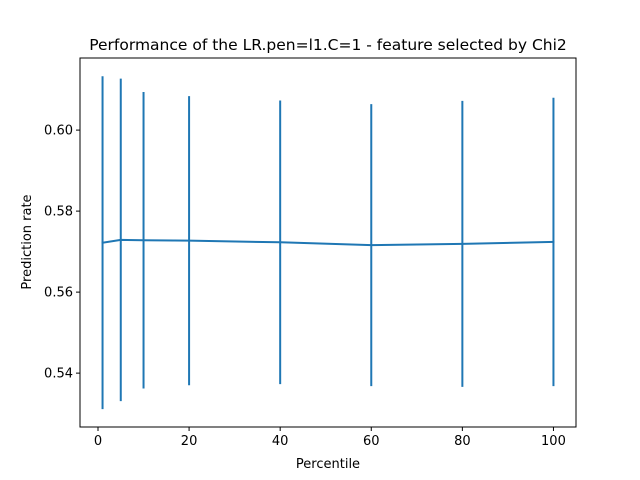 Image resolution: width=640 pixels, height=480 pixels. What do you see at coordinates (330, 438) in the screenshot?
I see `x-axis-ticks: 0 20 40 60 80 100` at bounding box center [330, 438].